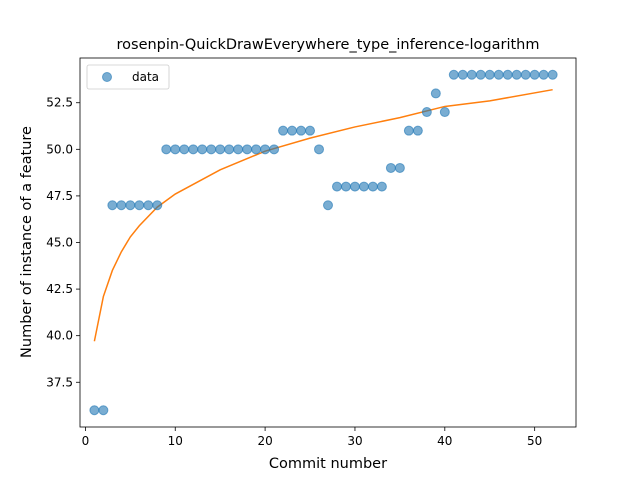  I want to click on x-tick-label: 10, so click(175, 441).